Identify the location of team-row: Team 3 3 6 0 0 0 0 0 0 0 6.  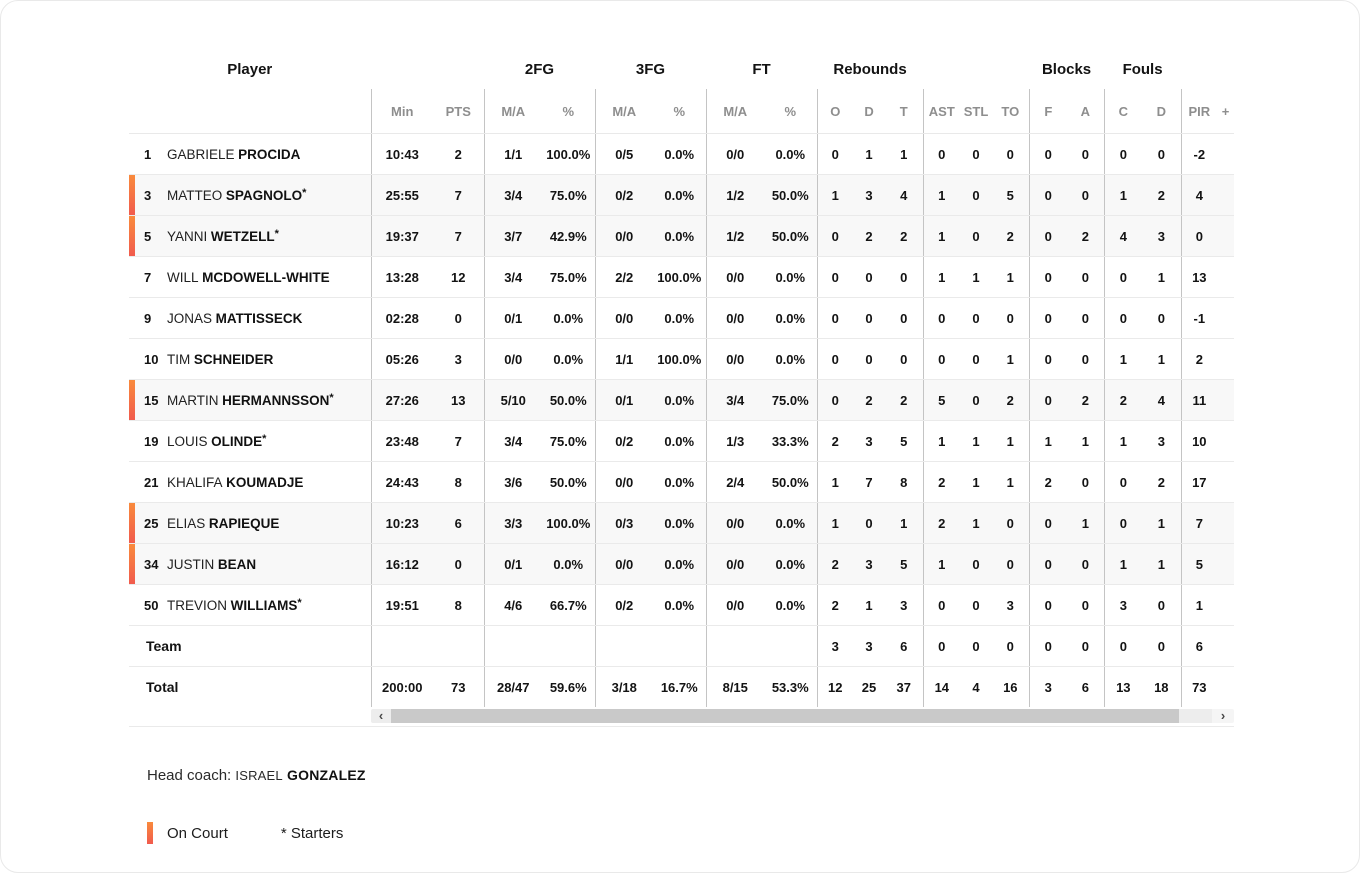
(682, 646).